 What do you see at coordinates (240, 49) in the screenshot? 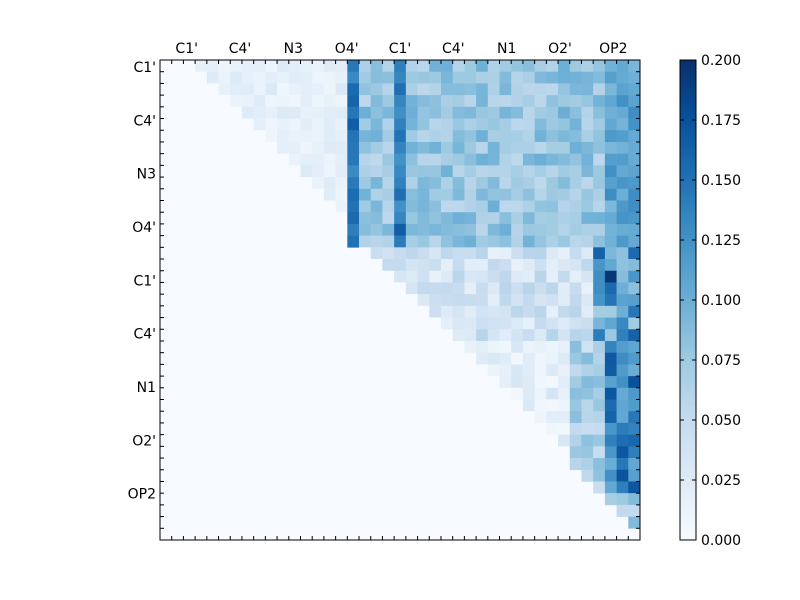
I see `x-tick-label: C4'` at bounding box center [240, 49].